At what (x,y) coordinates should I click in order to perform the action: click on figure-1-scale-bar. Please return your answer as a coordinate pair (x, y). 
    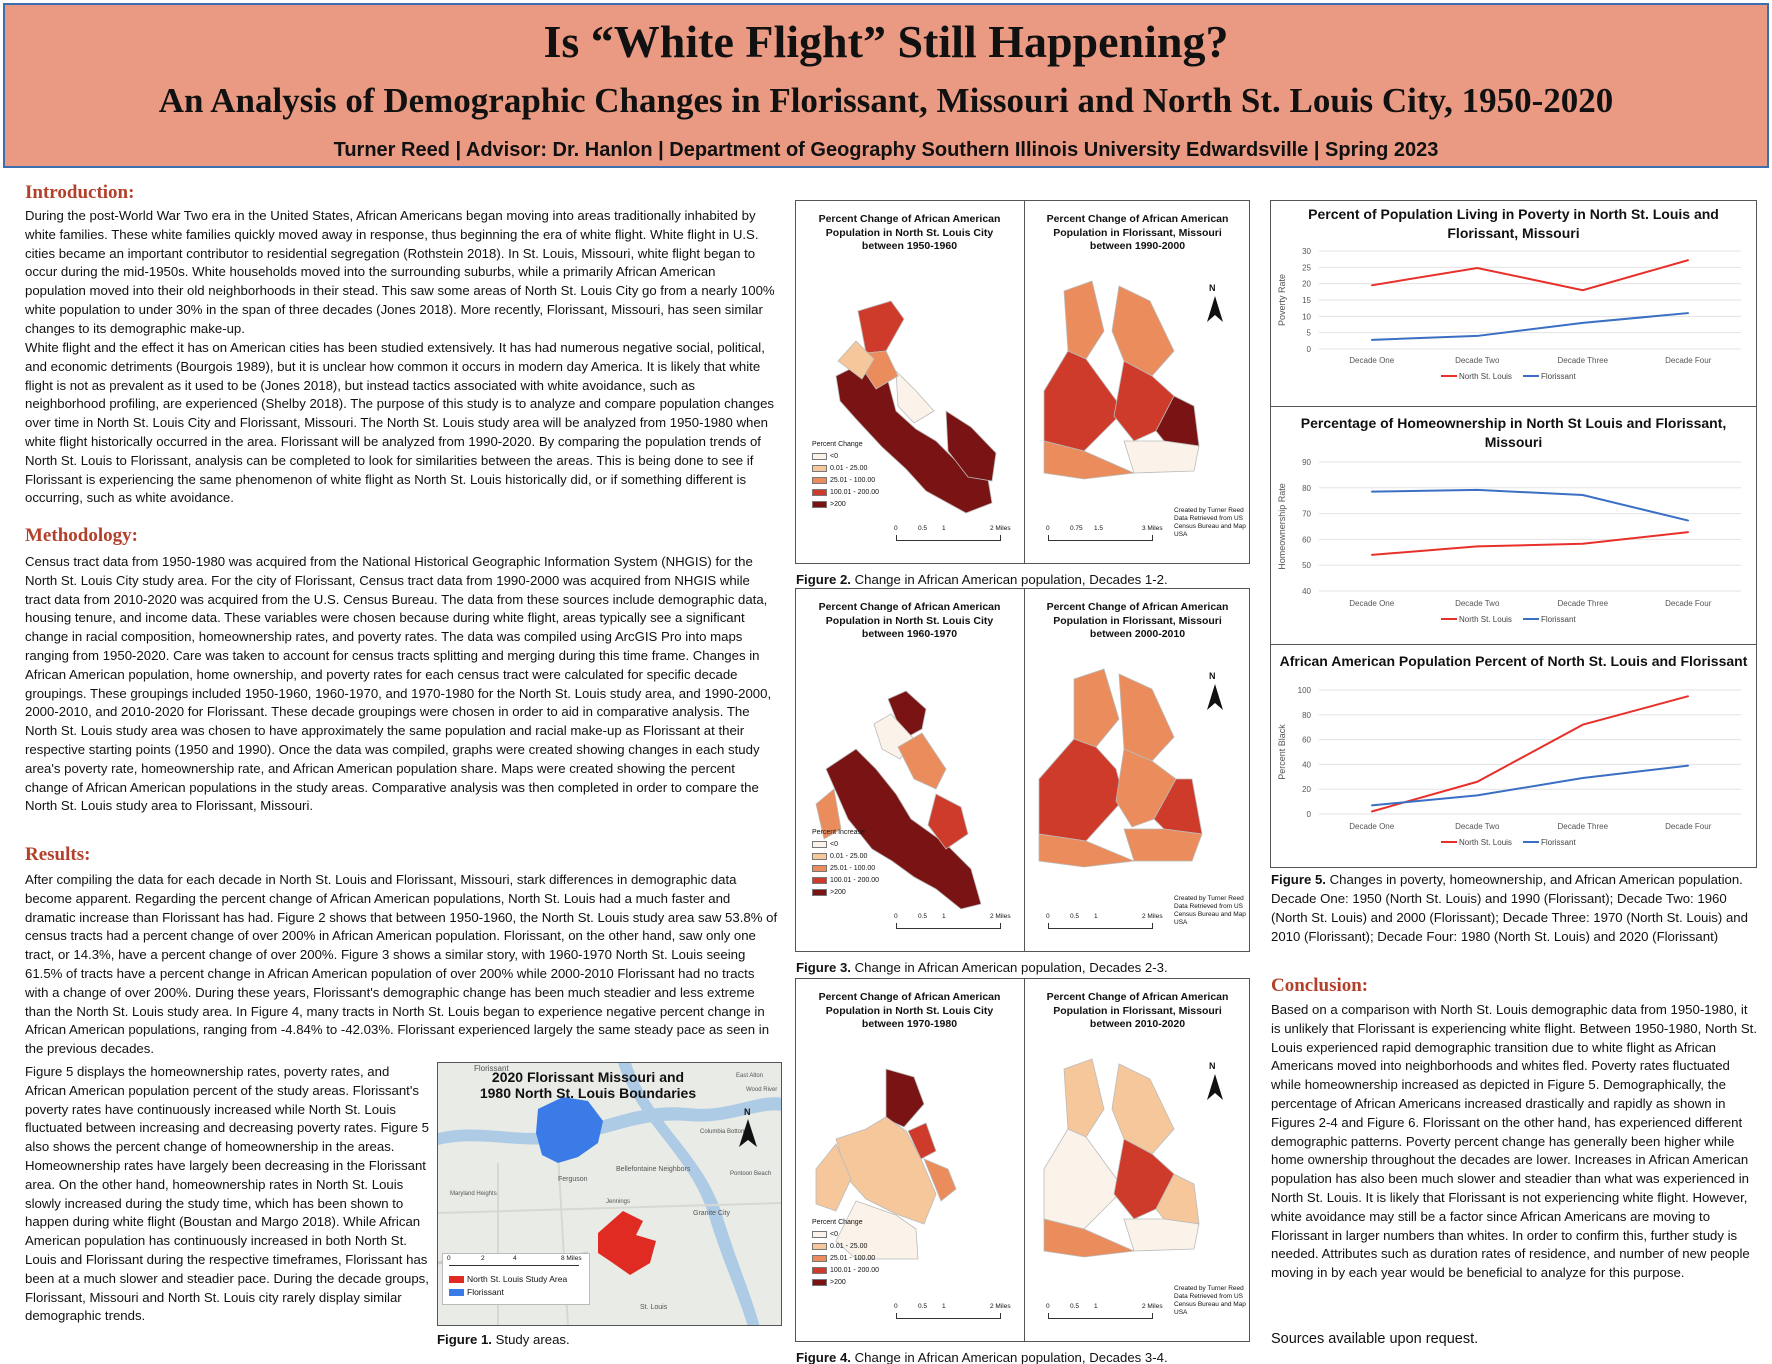
    Looking at the image, I should click on (514, 1263).